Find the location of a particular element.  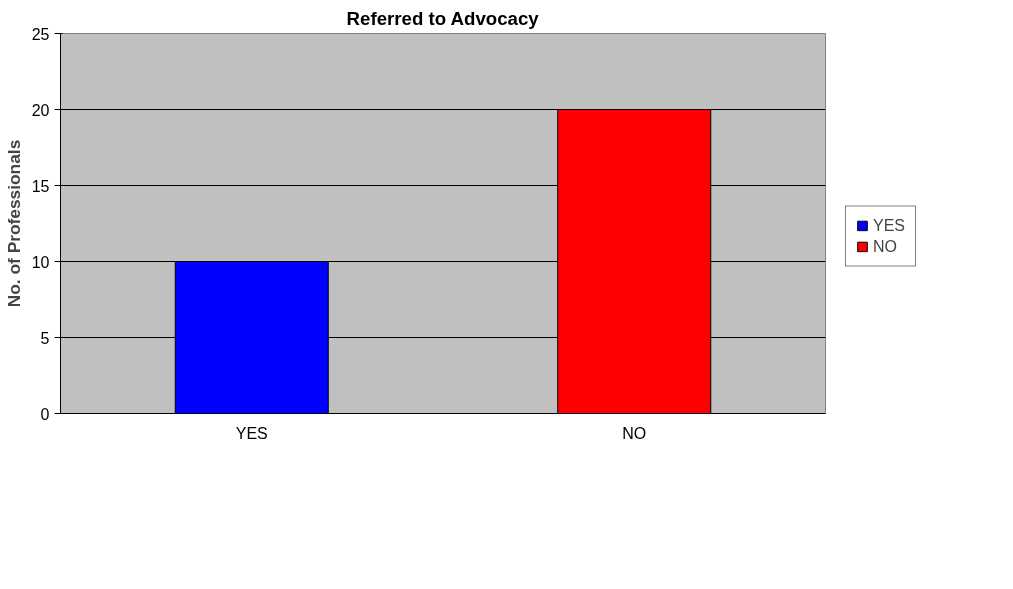

y-tick-label: 0 is located at coordinates (45, 414).